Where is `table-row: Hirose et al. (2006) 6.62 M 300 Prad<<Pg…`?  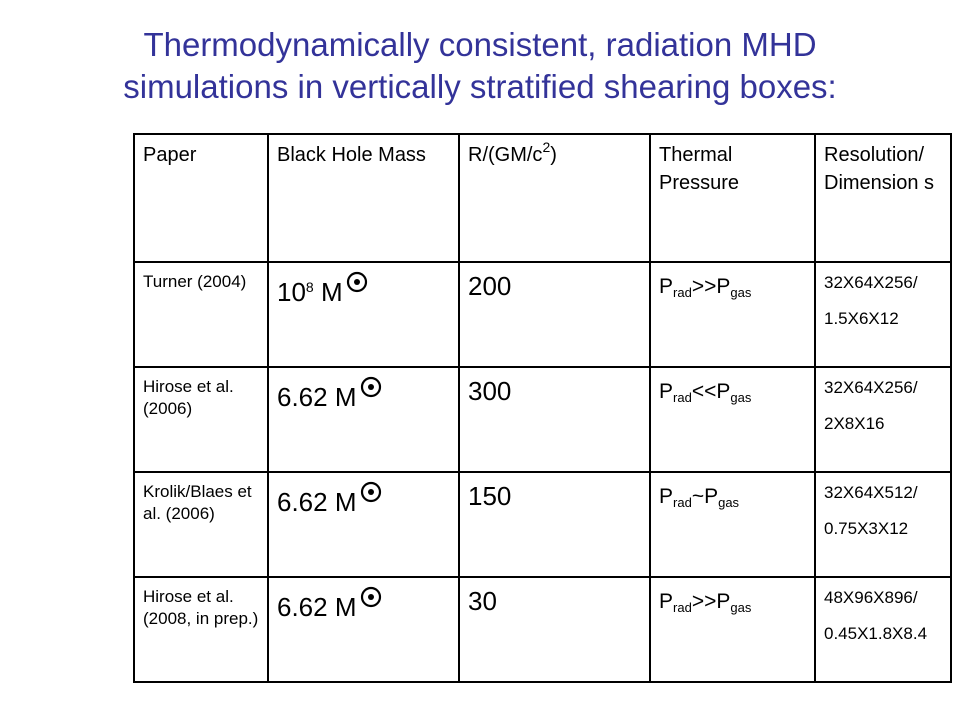 table-row: Hirose et al. (2006) 6.62 M 300 Prad<<Pg… is located at coordinates (542, 419).